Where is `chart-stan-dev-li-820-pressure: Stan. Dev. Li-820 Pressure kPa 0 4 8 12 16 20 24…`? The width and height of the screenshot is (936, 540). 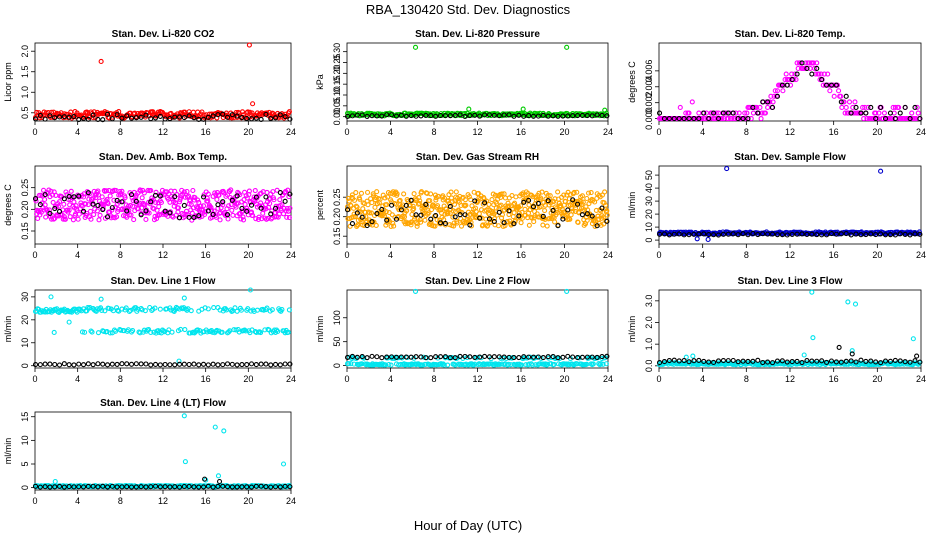
chart-stan-dev-li-820-pressure: Stan. Dev. Li-820 Pressure kPa 0 4 8 12 16 20 24… is located at coordinates (464, 83).